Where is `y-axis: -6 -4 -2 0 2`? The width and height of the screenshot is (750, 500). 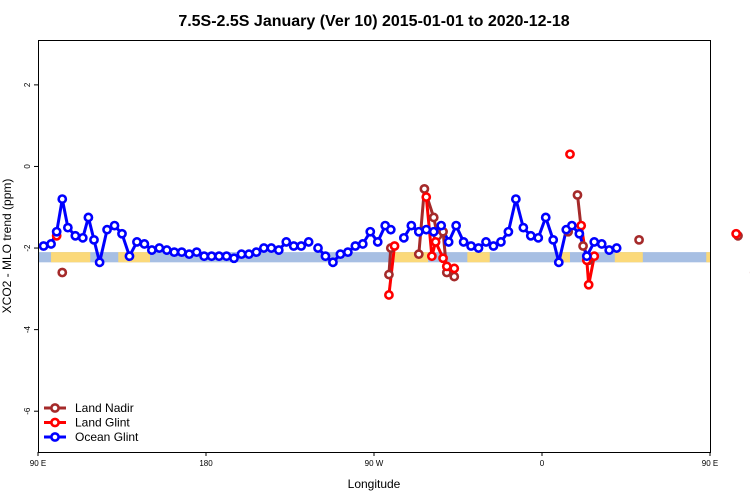 y-axis: -6 -4 -2 0 2 is located at coordinates (30, 248).